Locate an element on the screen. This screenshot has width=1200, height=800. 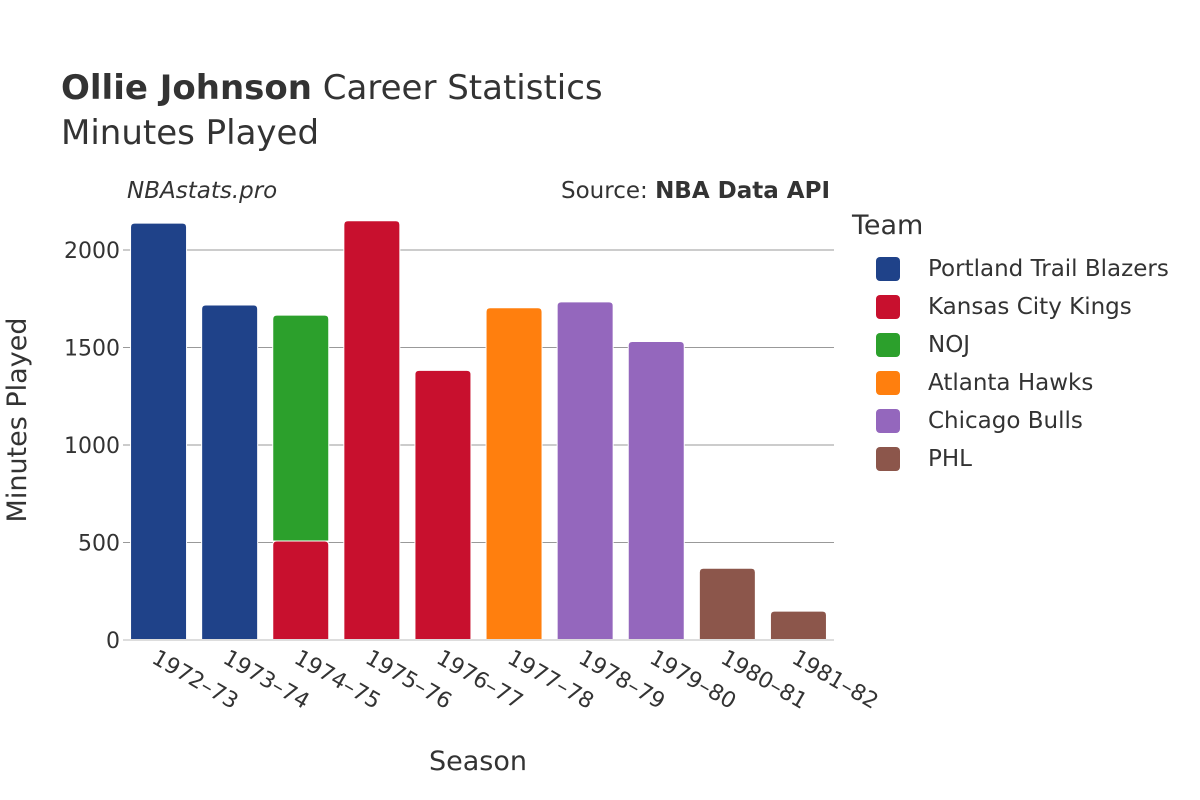
site-credit: NBAstats.pro is located at coordinates (202, 191).